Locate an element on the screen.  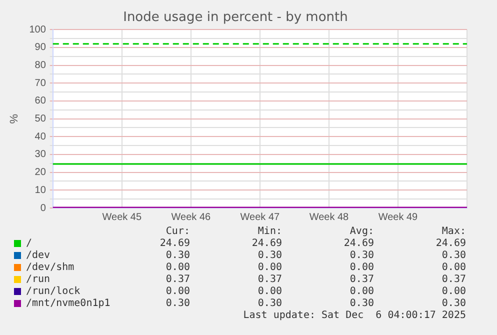
x-tick-label: Week 45 is located at coordinates (122, 217).